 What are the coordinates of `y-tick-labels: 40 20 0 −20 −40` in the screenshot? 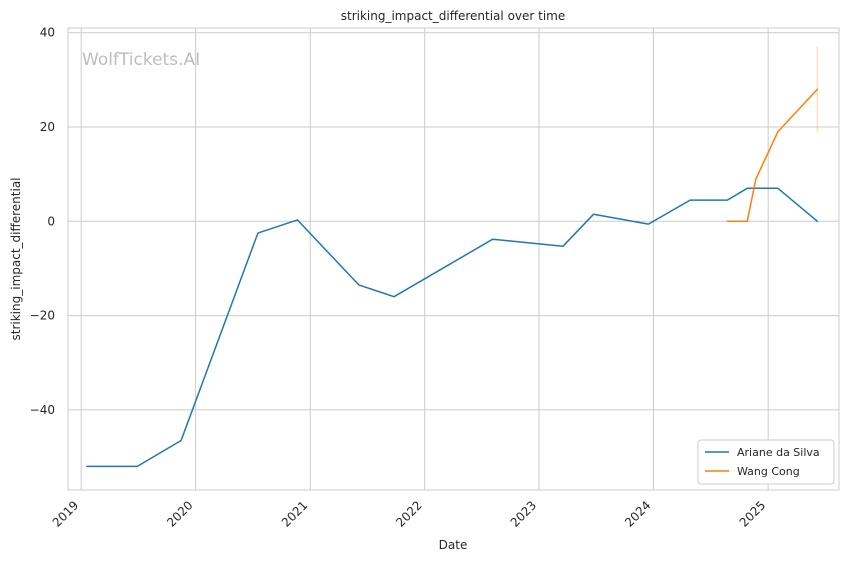 It's located at (42, 221).